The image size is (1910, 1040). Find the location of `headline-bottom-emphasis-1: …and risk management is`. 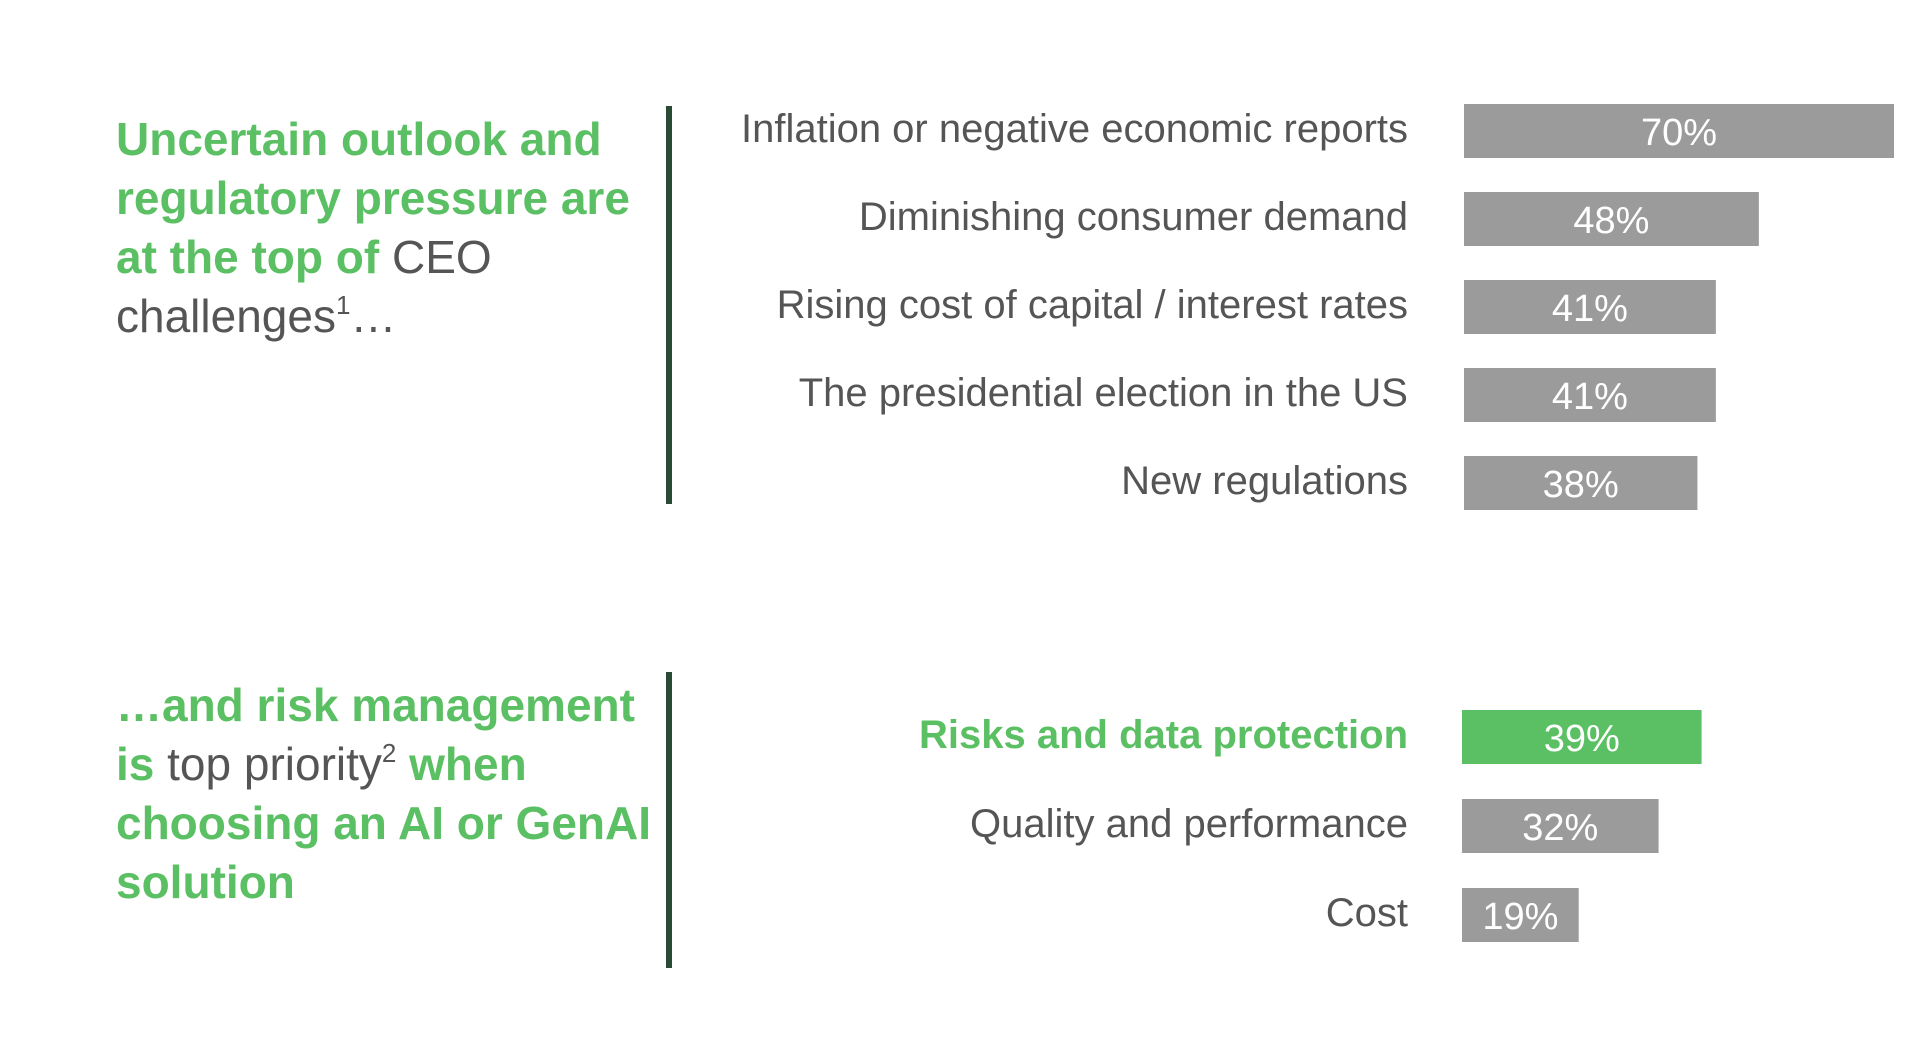

headline-bottom-emphasis-1: …and risk management is is located at coordinates (375, 734).